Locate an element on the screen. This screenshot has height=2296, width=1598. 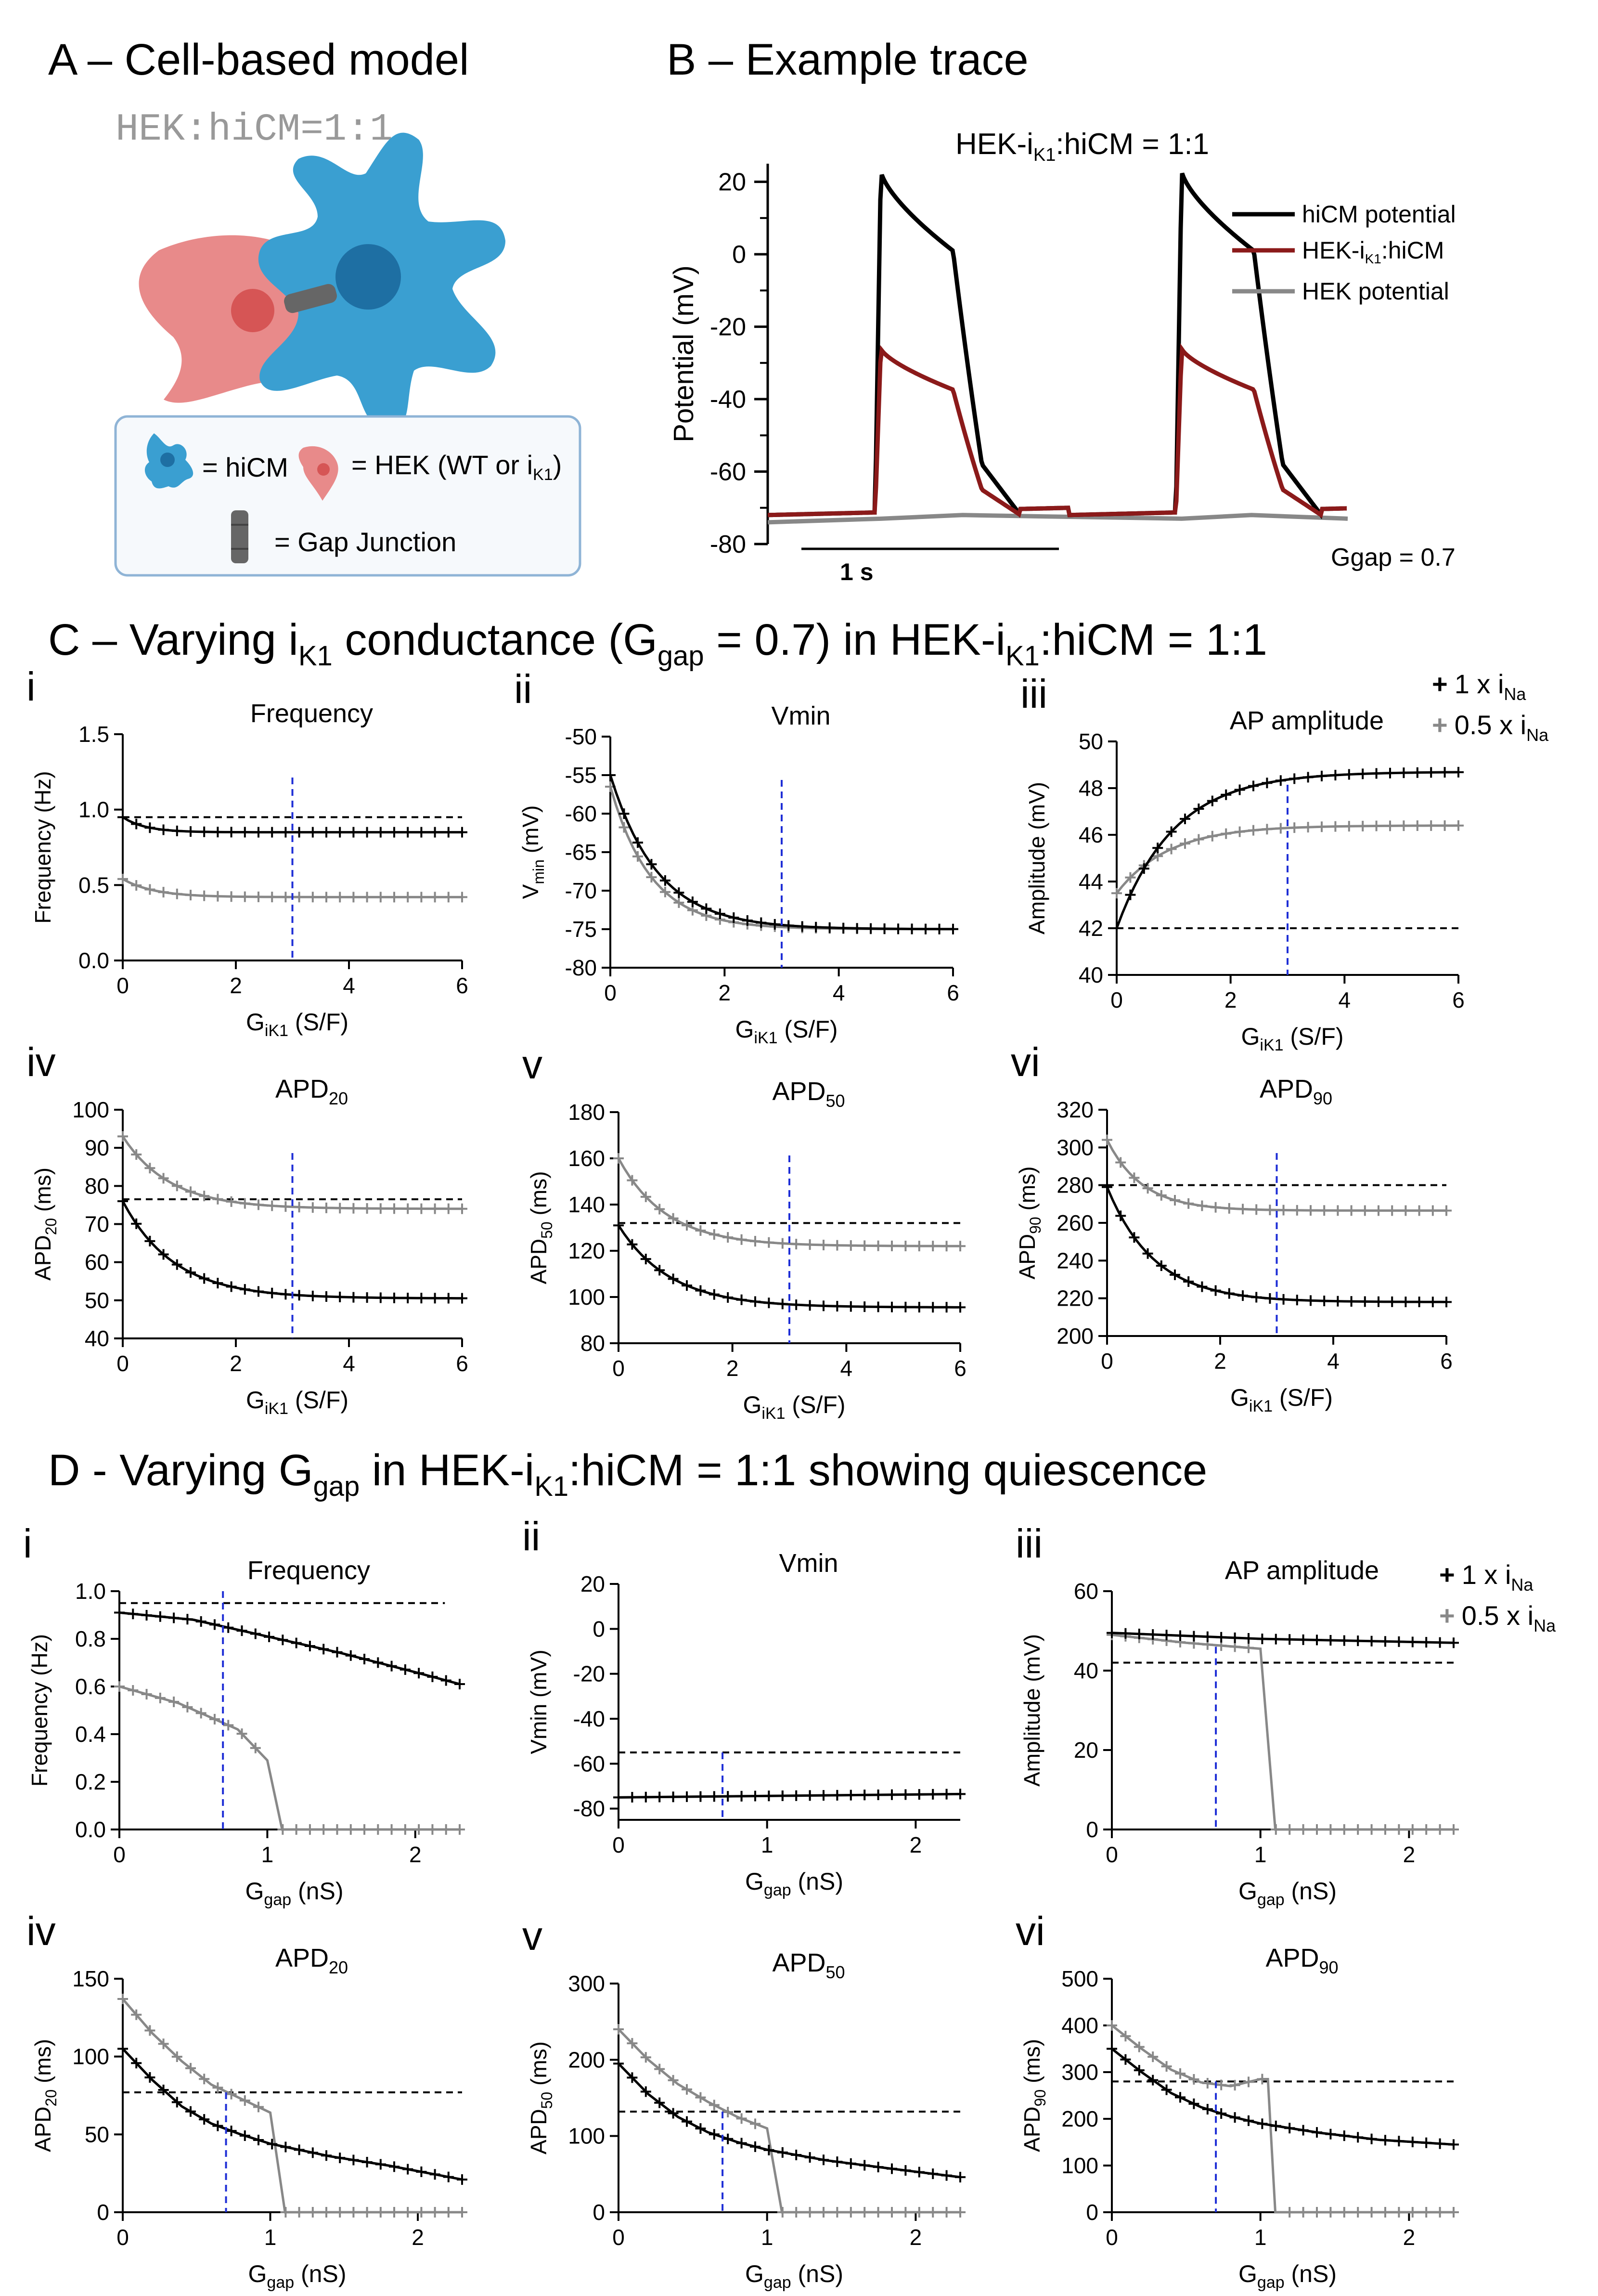
y-tick-label: 20 is located at coordinates (592, 1584).